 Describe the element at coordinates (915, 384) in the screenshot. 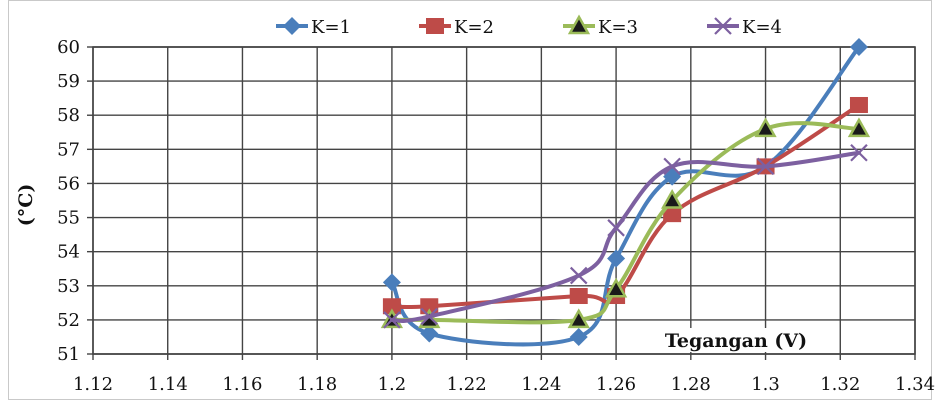

I see `x-tick-label: 1.34` at that location.